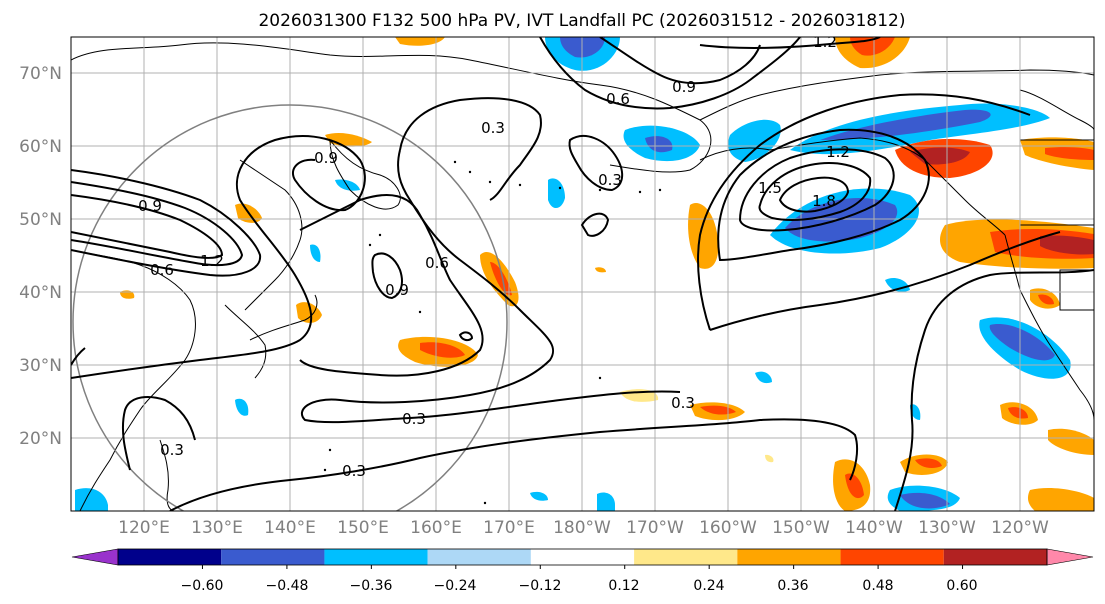 This screenshot has height=604, width=1105. I want to click on colorbar-frame, so click(582, 557).